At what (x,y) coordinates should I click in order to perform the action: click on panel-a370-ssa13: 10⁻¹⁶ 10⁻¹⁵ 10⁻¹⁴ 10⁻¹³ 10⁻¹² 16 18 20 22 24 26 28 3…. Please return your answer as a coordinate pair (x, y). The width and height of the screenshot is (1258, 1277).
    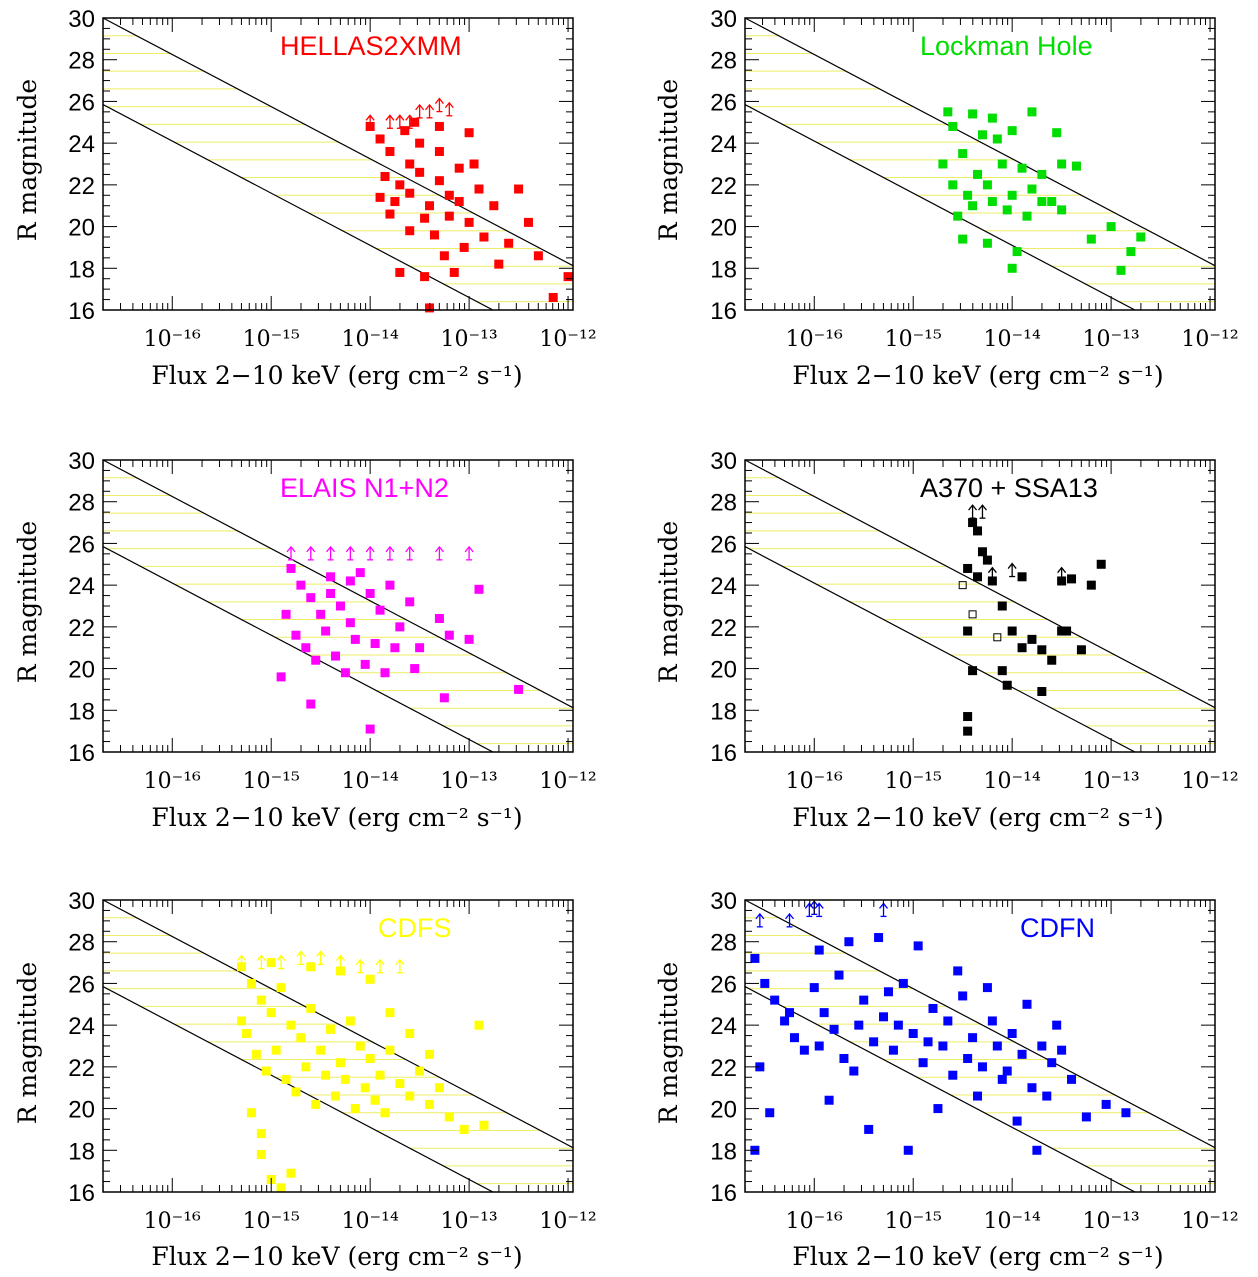
    Looking at the image, I should click on (946, 640).